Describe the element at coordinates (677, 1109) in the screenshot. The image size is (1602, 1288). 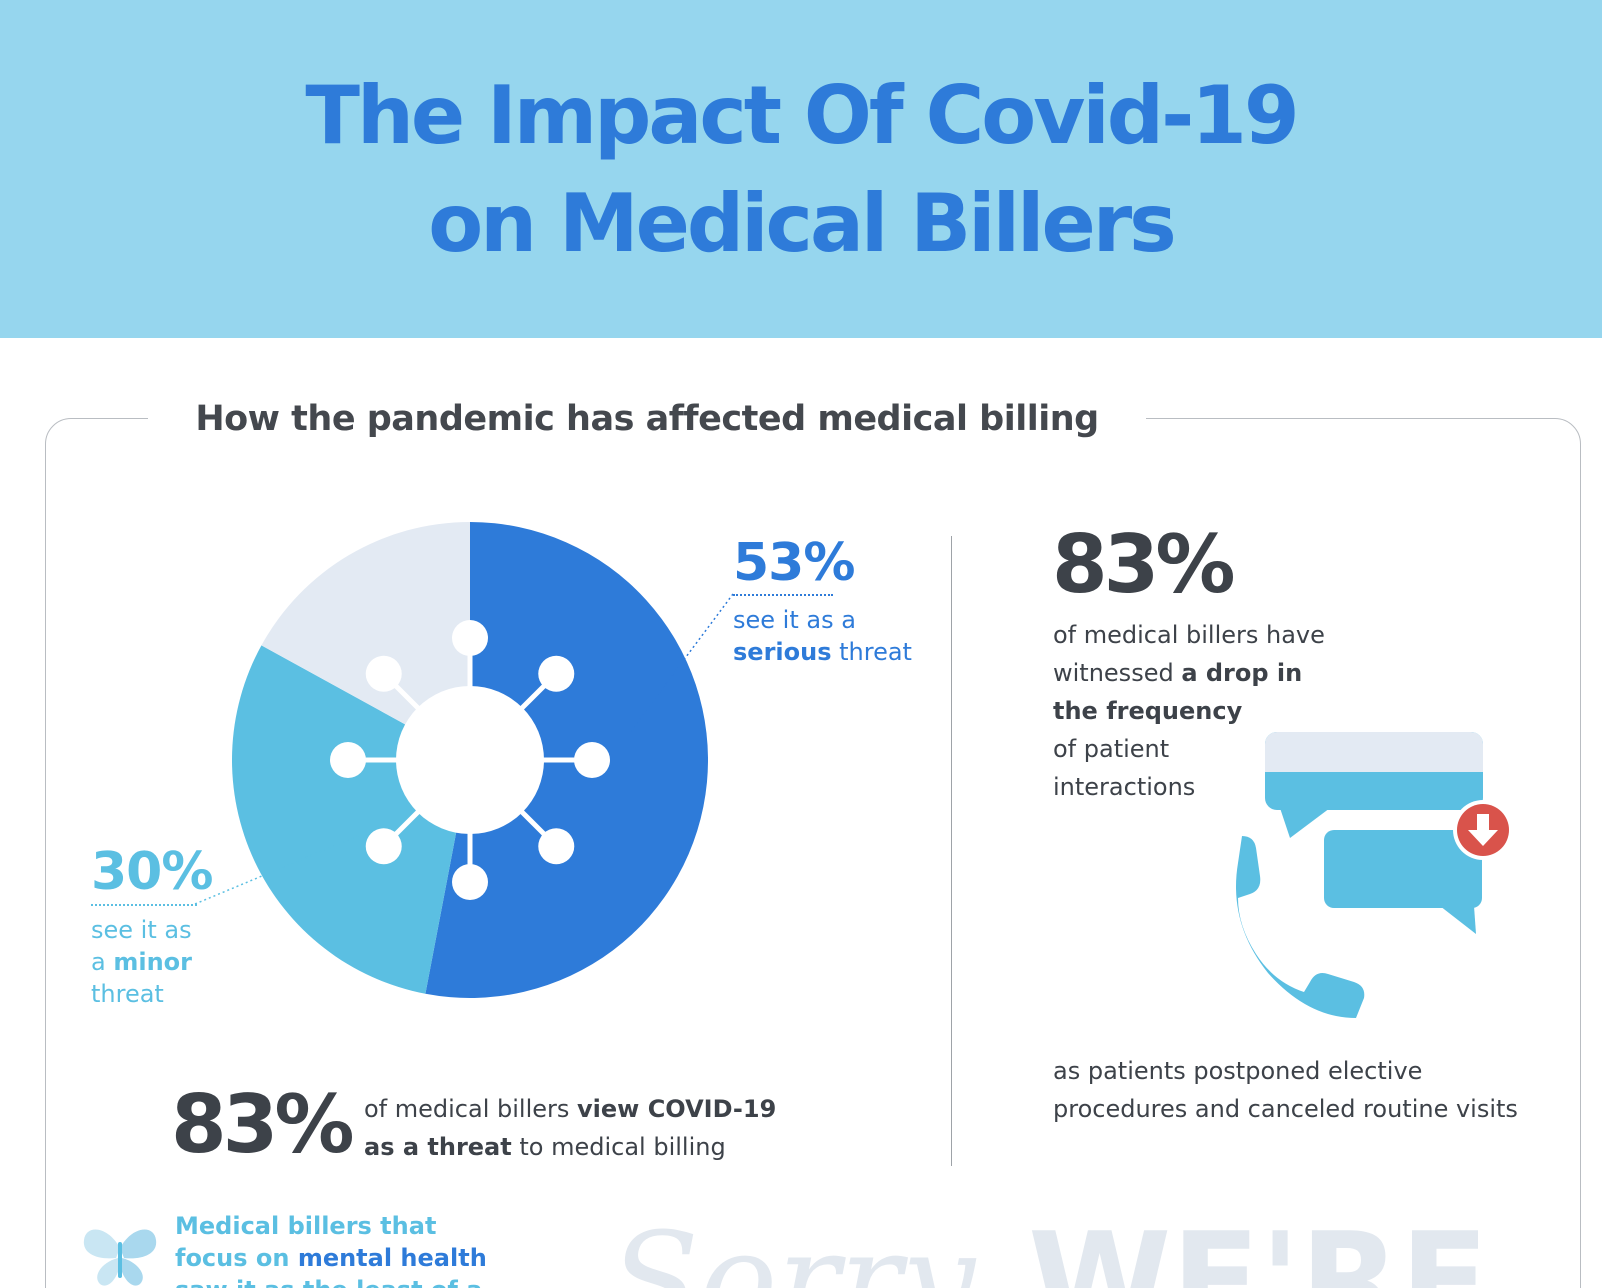
I see `threat-stat-line1-bold: view COVID-19` at that location.